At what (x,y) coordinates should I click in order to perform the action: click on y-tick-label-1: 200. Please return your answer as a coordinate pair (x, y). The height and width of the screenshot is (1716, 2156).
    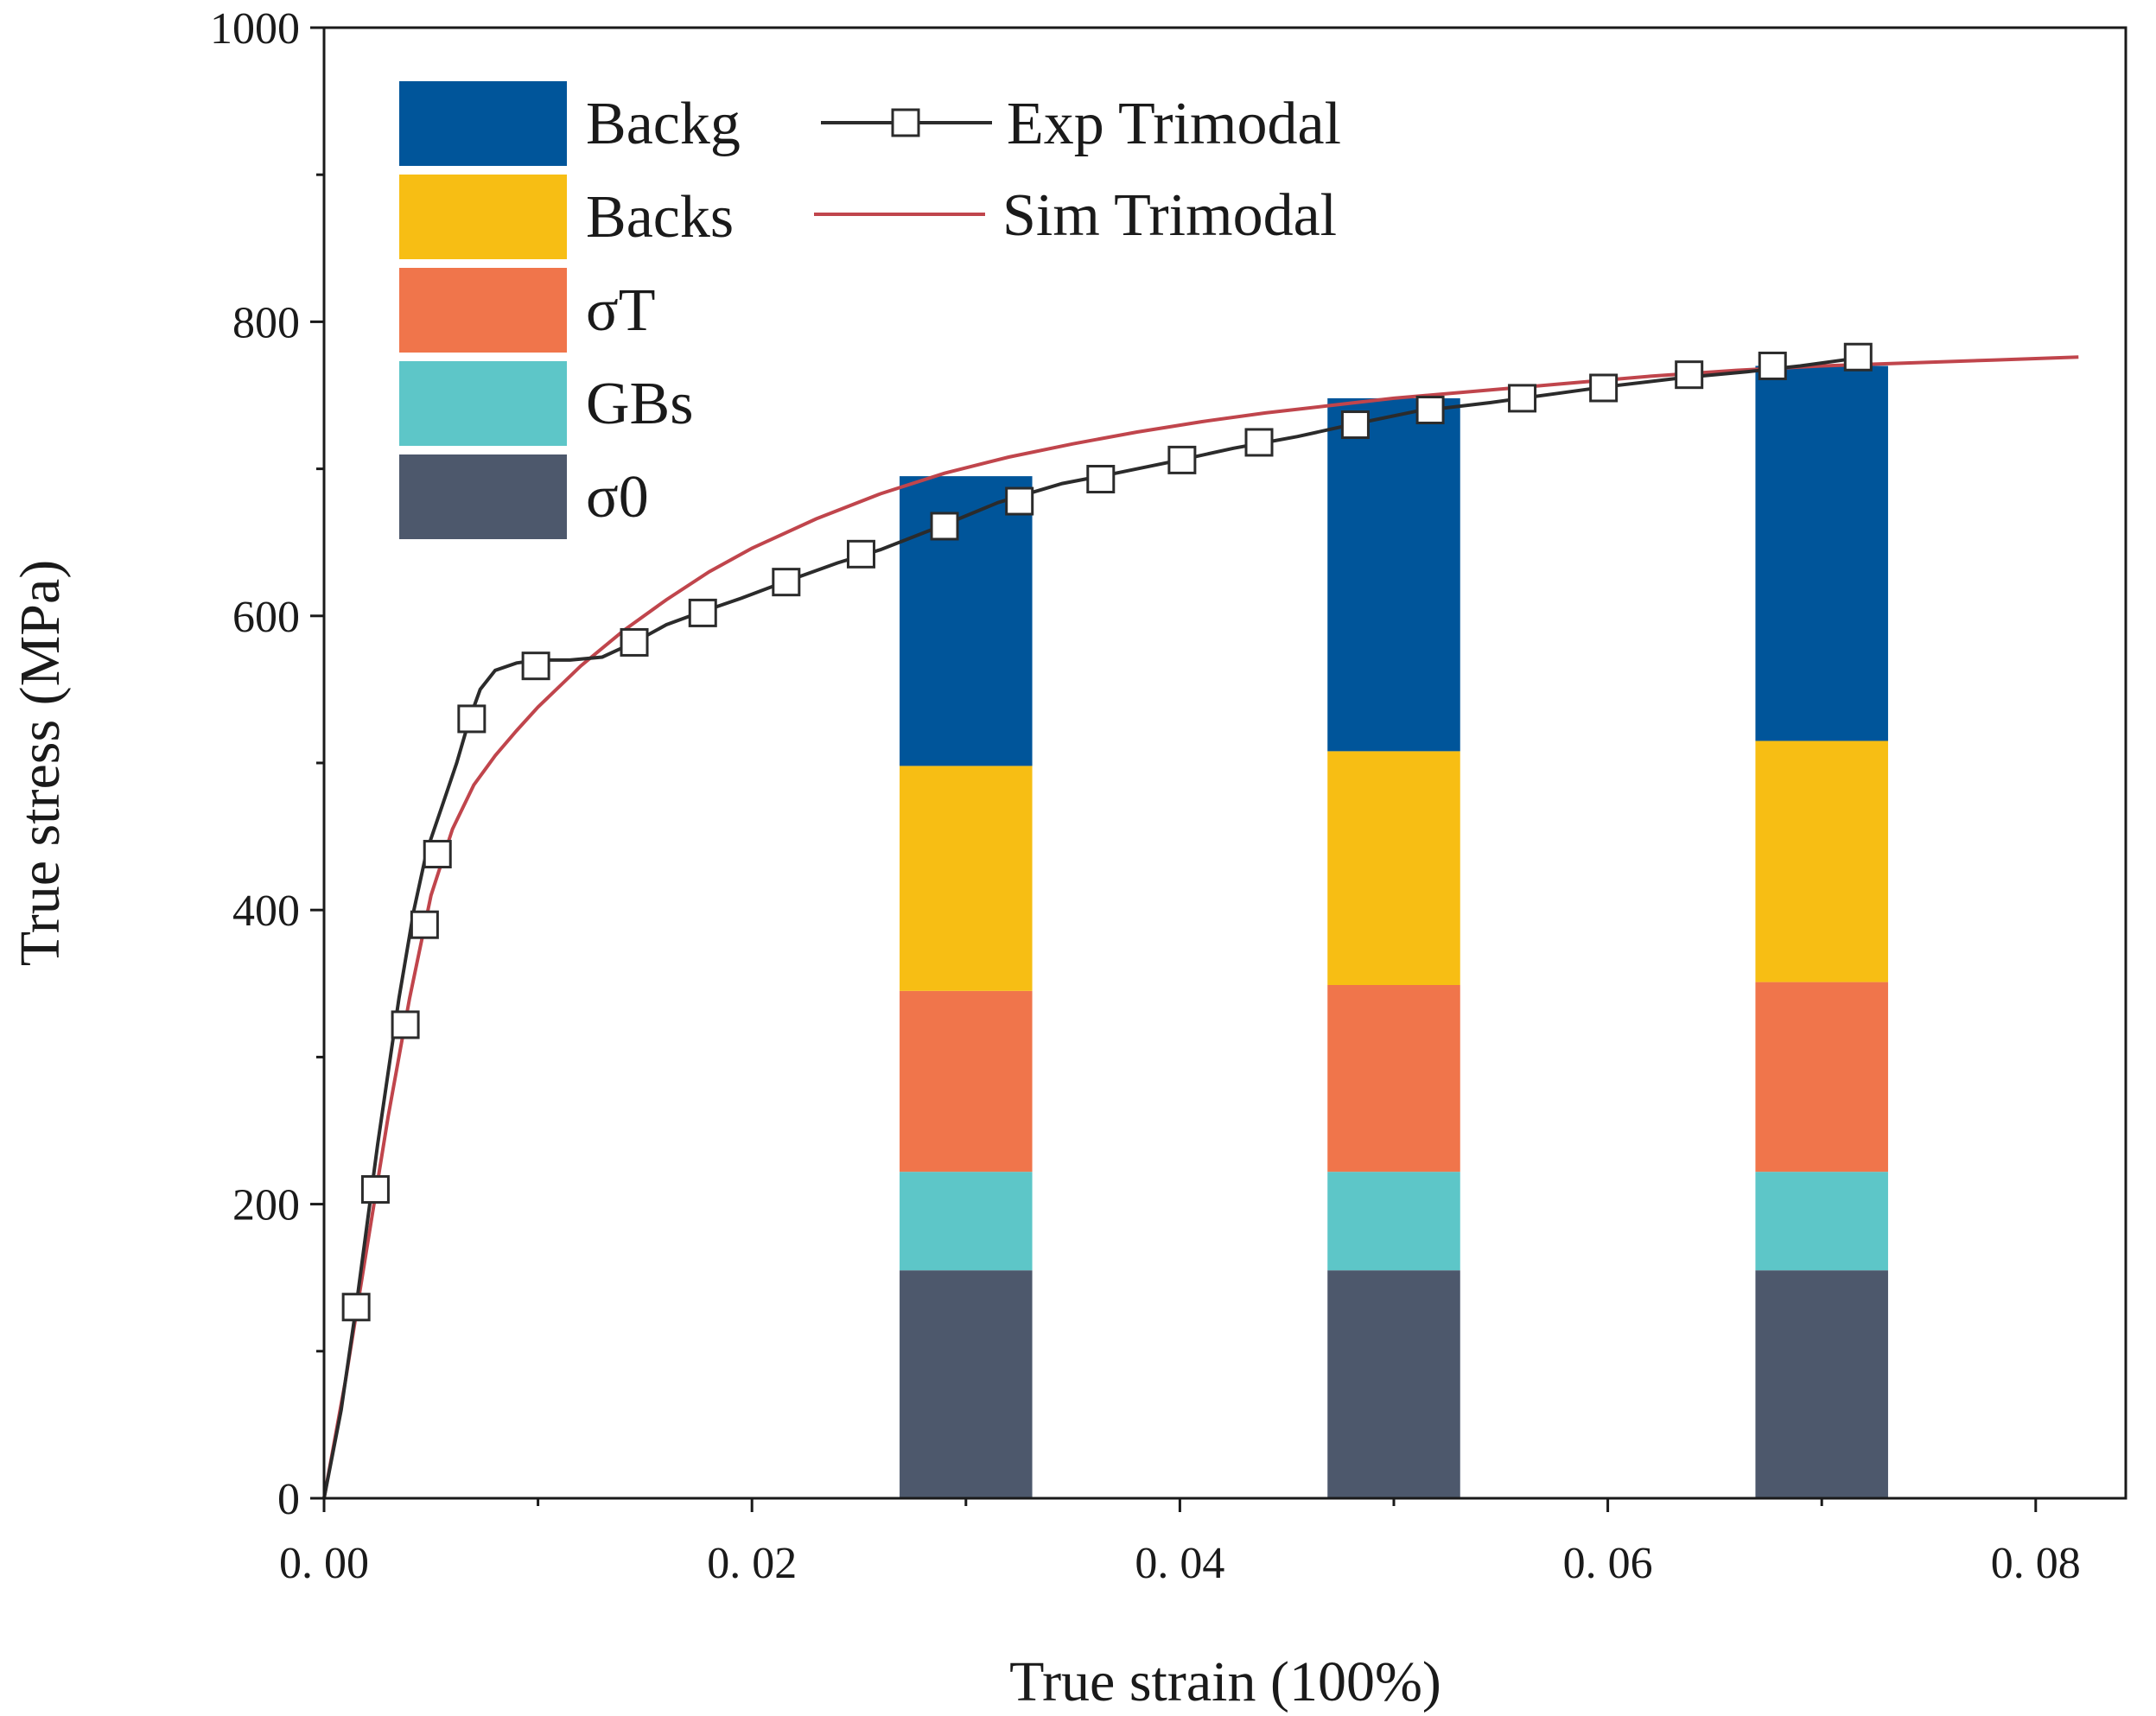
    Looking at the image, I should click on (266, 1205).